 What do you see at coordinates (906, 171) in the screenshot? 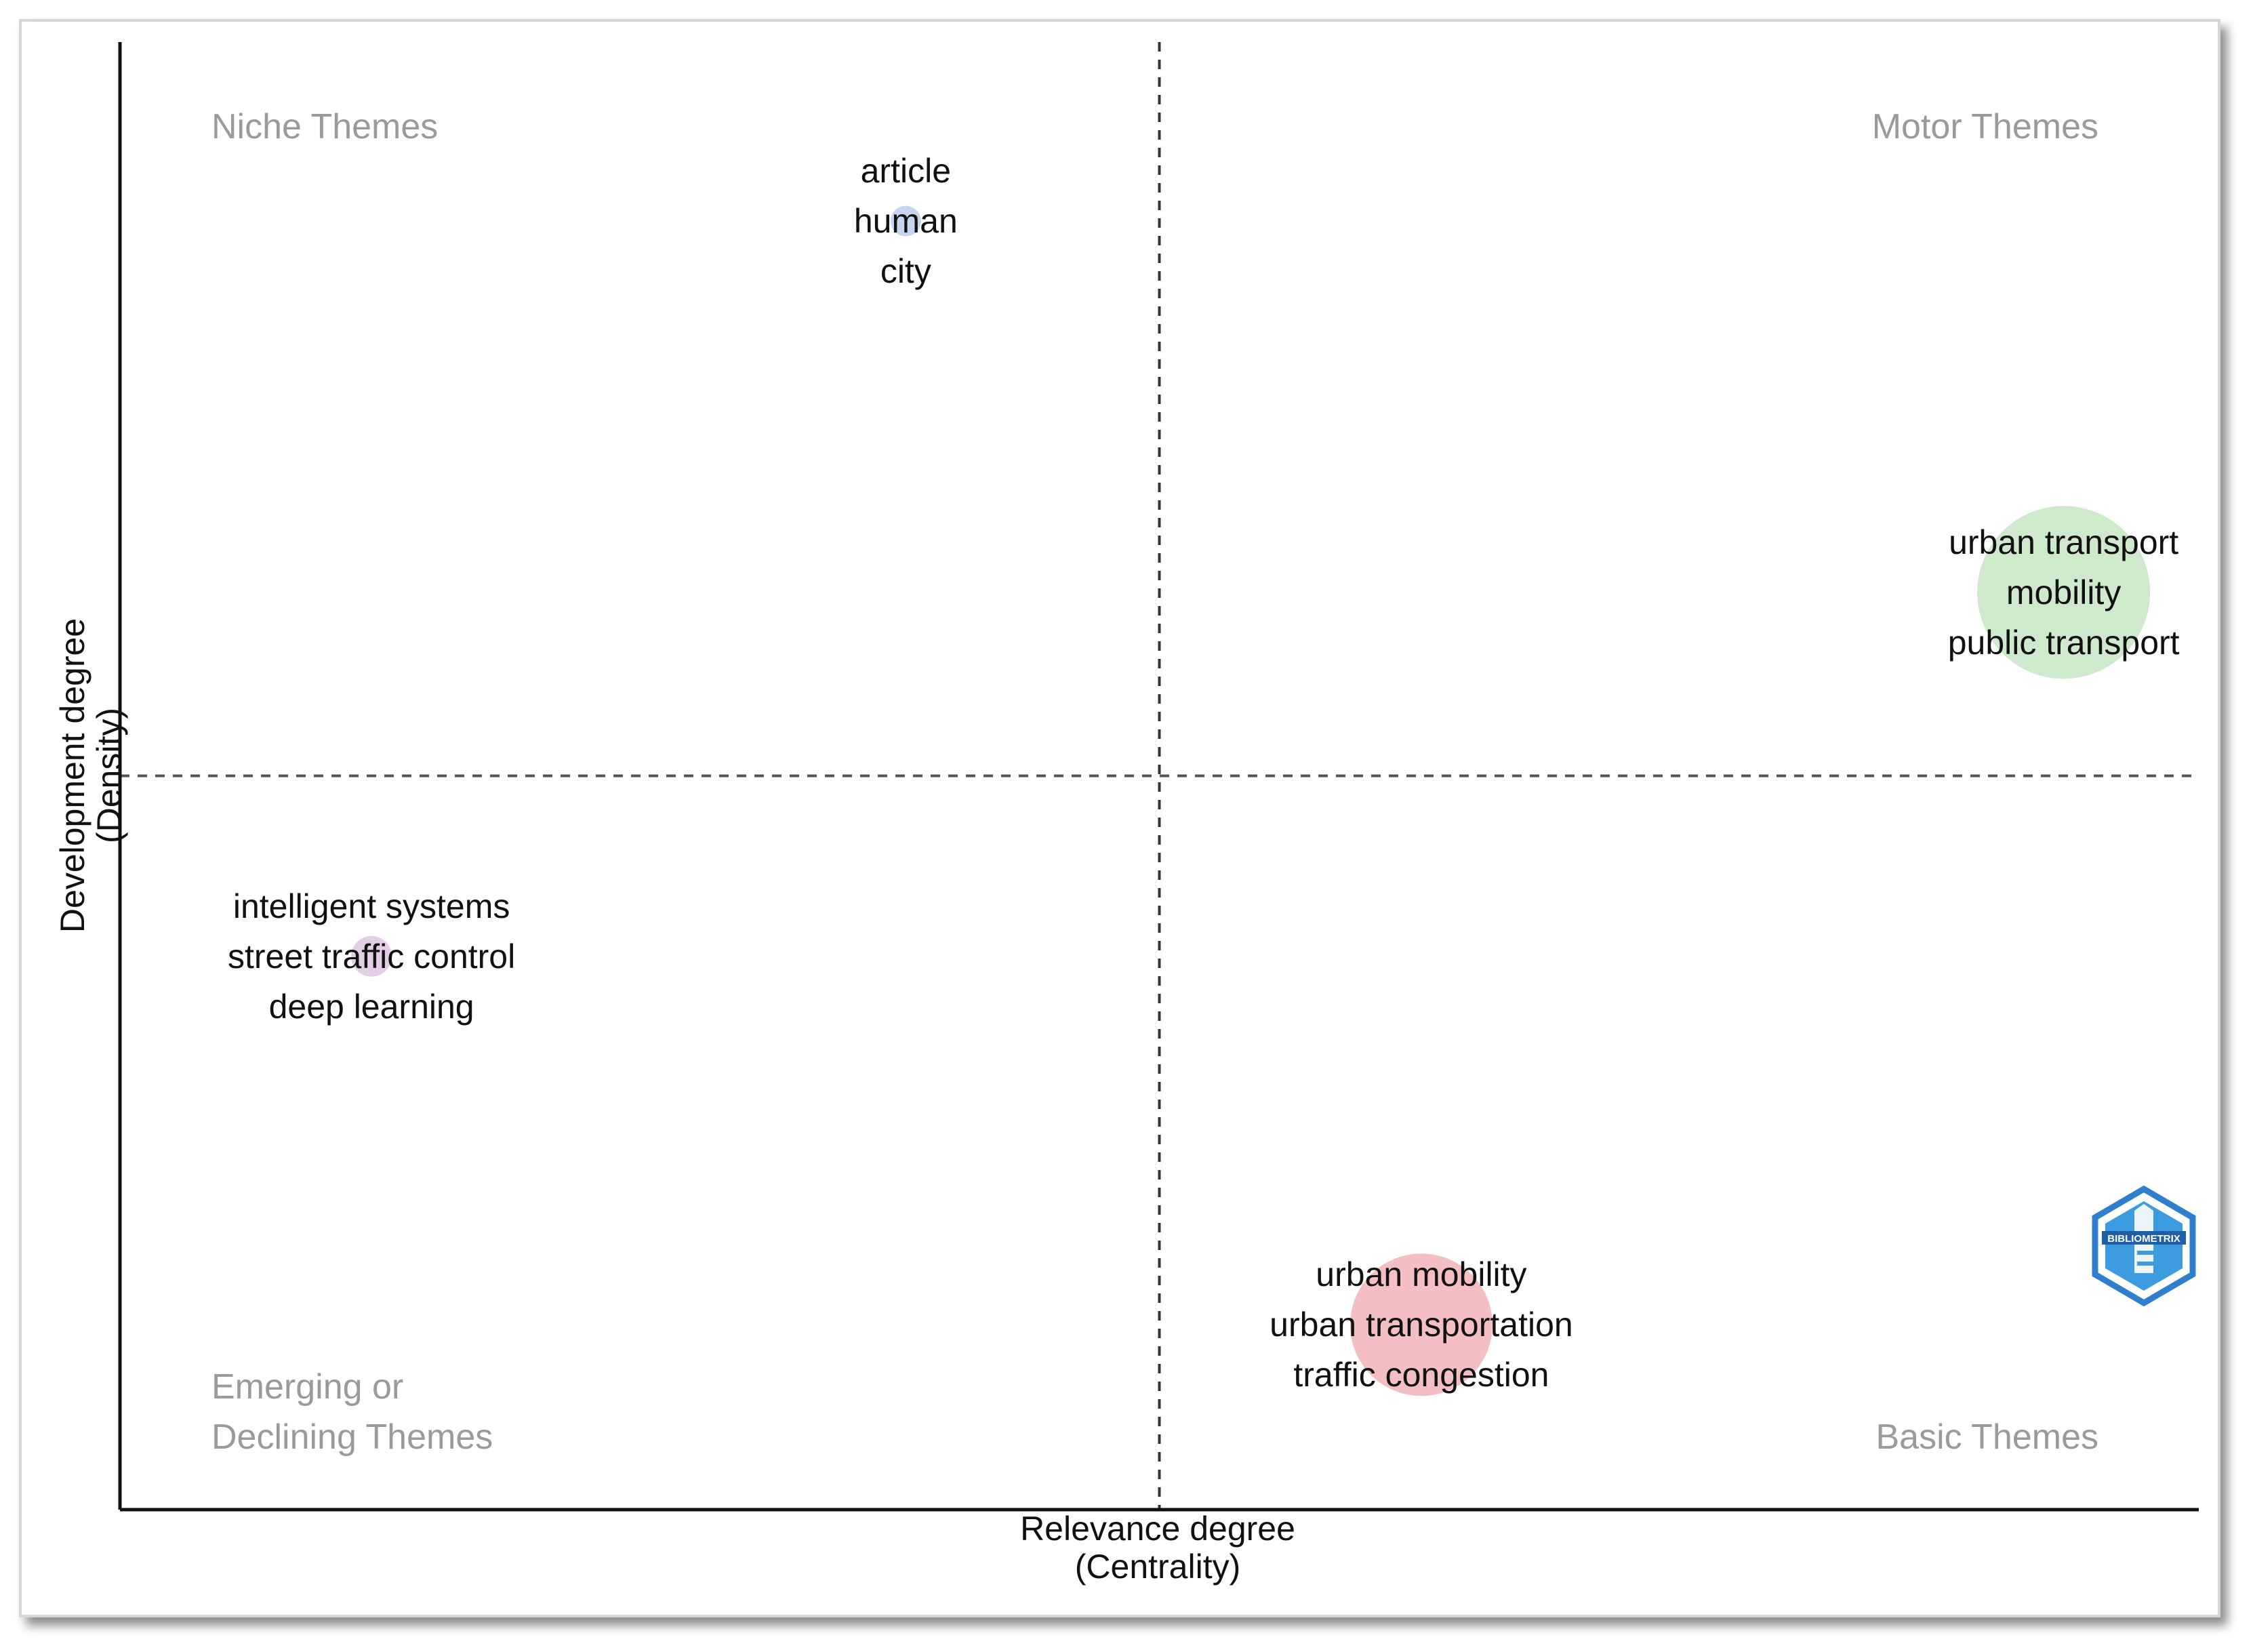
I see `cluster-keyword-c1-0: article` at bounding box center [906, 171].